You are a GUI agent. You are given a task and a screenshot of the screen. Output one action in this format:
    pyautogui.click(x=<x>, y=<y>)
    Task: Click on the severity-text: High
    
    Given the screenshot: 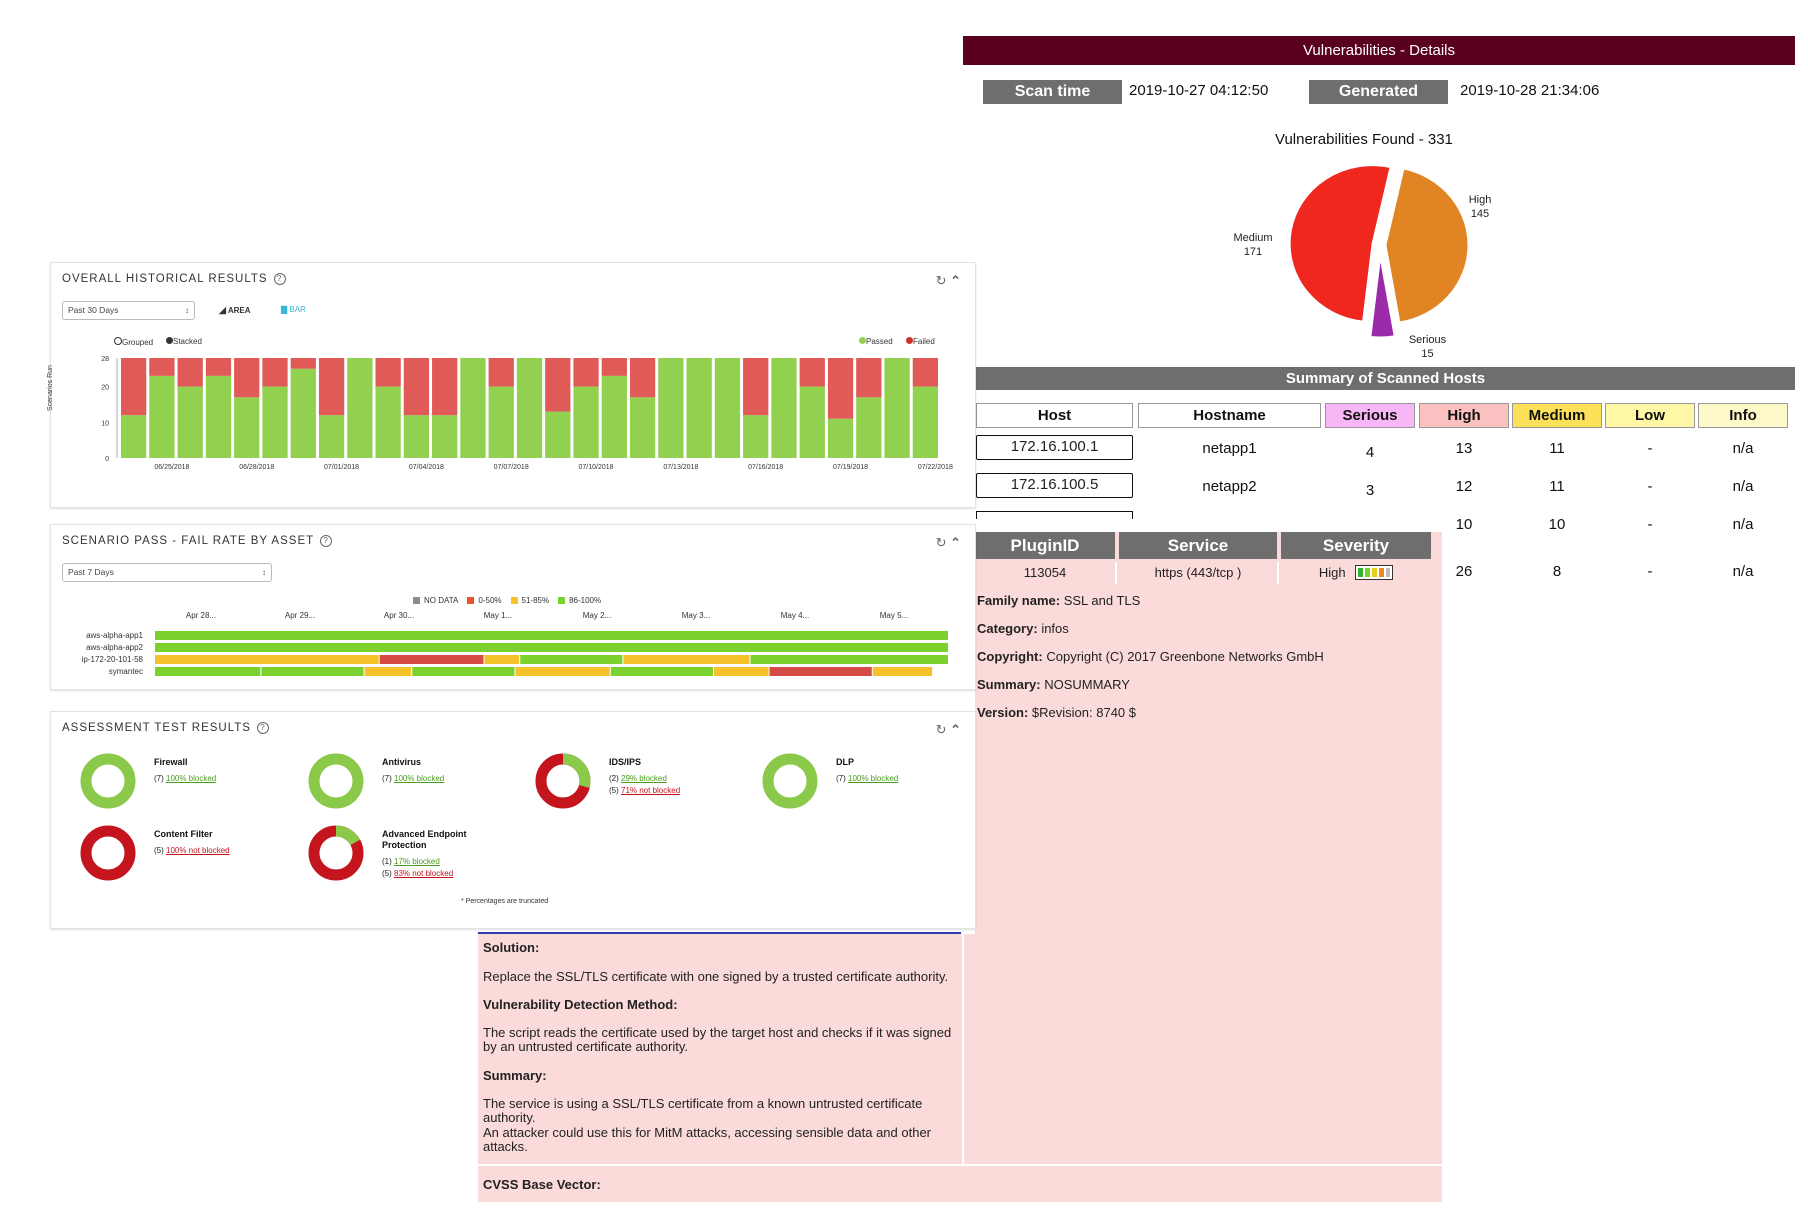 What is the action you would take?
    pyautogui.click(x=1332, y=572)
    